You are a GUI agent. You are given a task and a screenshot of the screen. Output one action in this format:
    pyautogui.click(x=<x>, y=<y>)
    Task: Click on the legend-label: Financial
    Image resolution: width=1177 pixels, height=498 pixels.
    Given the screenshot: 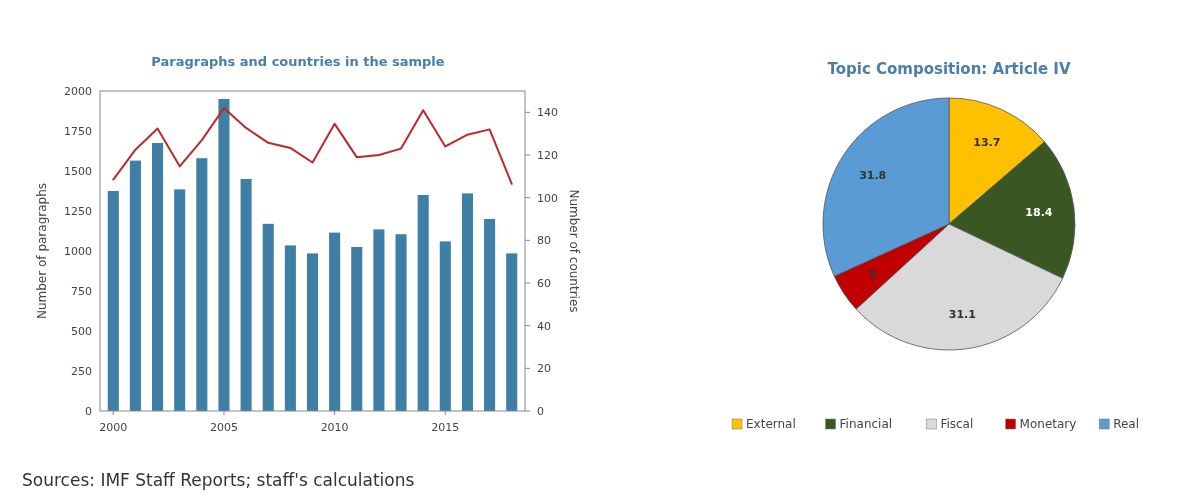 What is the action you would take?
    pyautogui.click(x=866, y=424)
    